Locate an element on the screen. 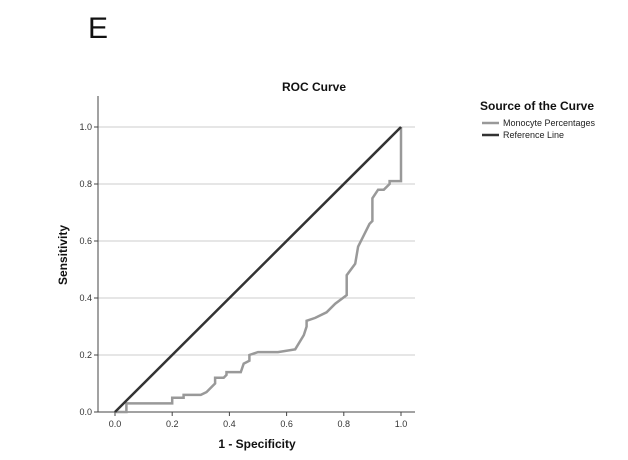  x-tick-label-3: 0.6 is located at coordinates (286, 424).